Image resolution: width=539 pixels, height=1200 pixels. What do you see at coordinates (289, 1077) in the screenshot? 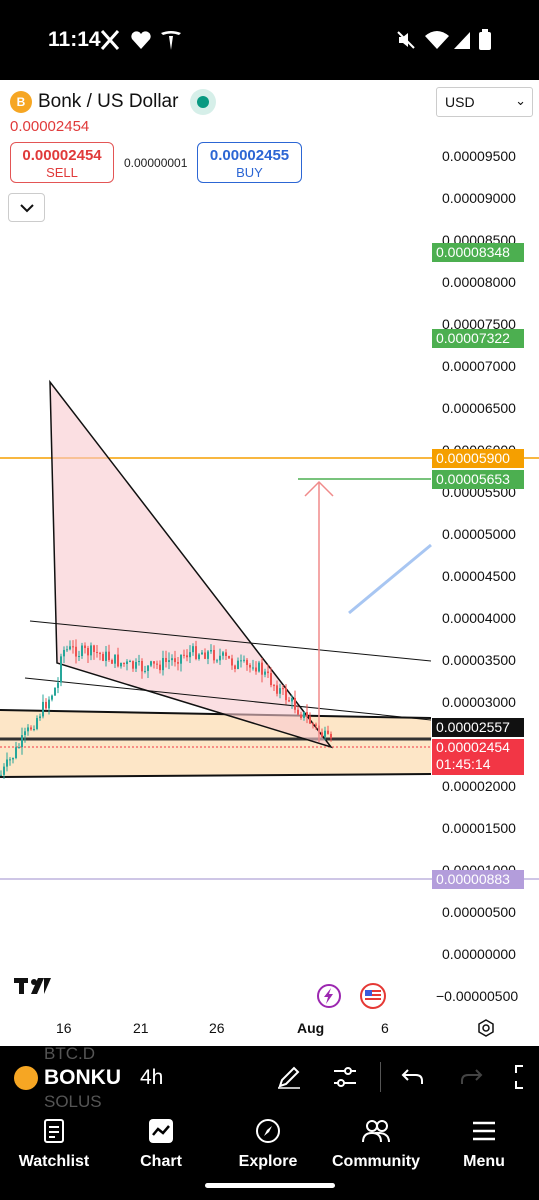
I see `drawing-pen-icon` at bounding box center [289, 1077].